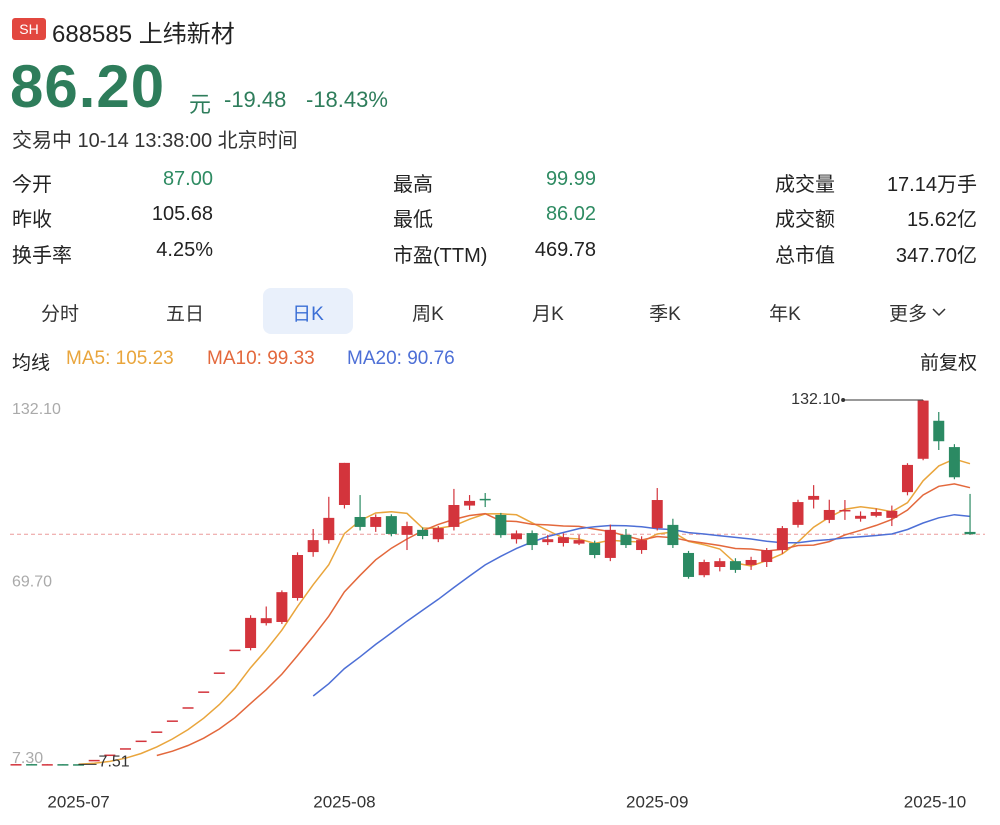 The width and height of the screenshot is (1000, 825). Describe the element at coordinates (182, 214) in the screenshot. I see `stat-value: 105.68` at that location.